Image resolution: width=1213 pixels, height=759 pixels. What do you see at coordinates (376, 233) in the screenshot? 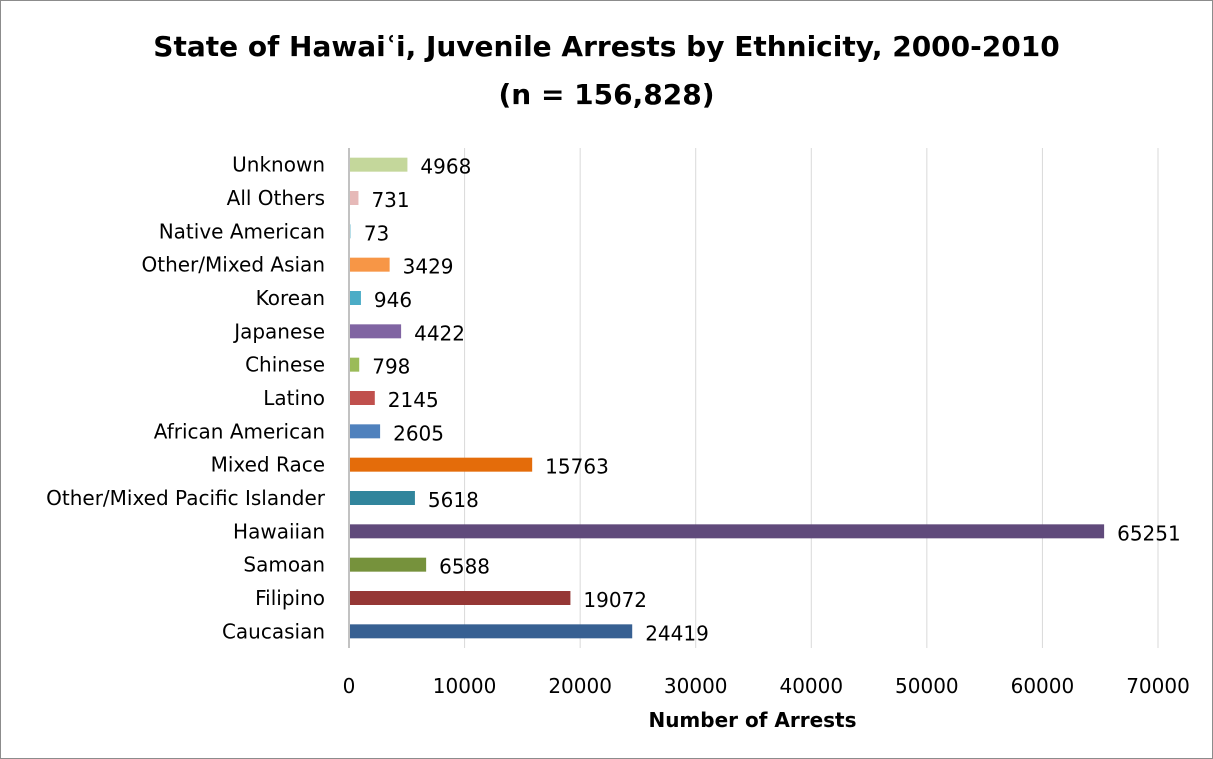
I see `data-label: 73` at bounding box center [376, 233].